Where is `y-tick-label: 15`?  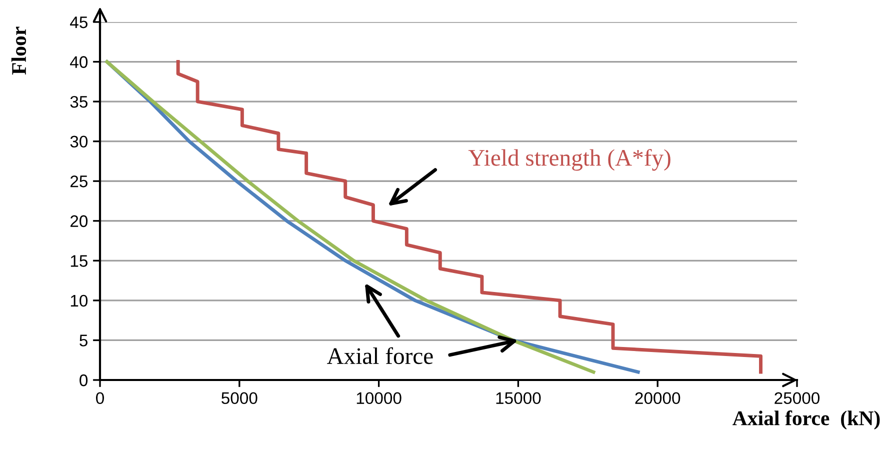
y-tick-label: 15 is located at coordinates (79, 261).